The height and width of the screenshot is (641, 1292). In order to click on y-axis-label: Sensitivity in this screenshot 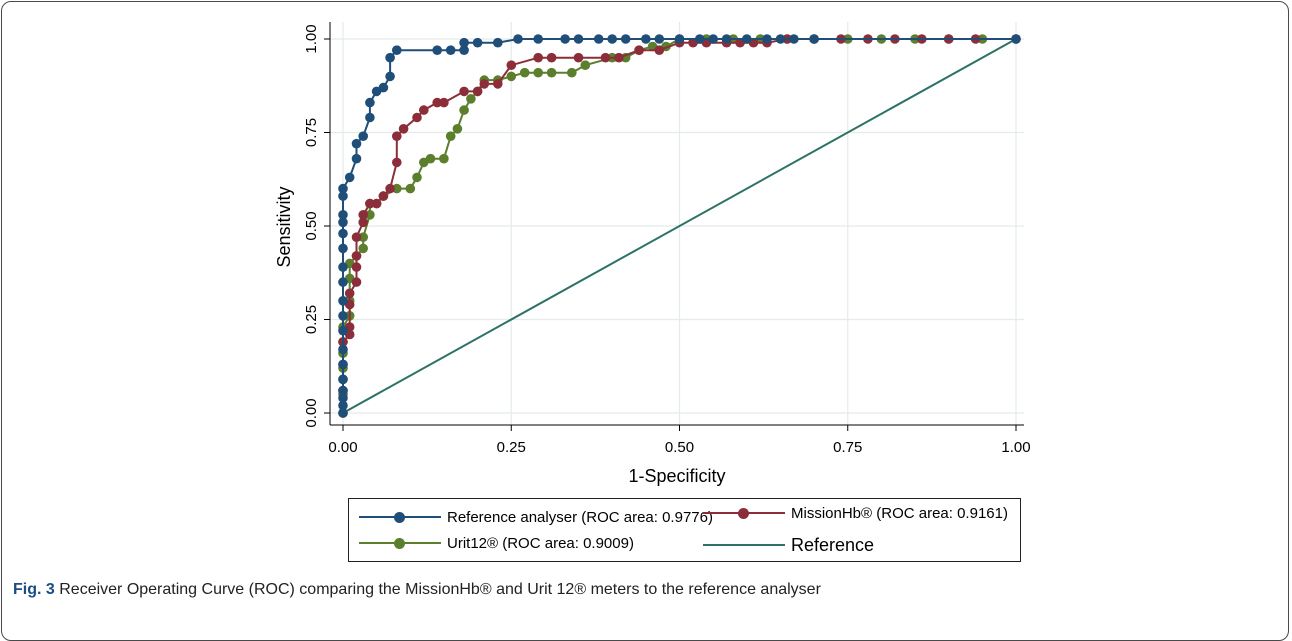, I will do `click(284, 226)`.